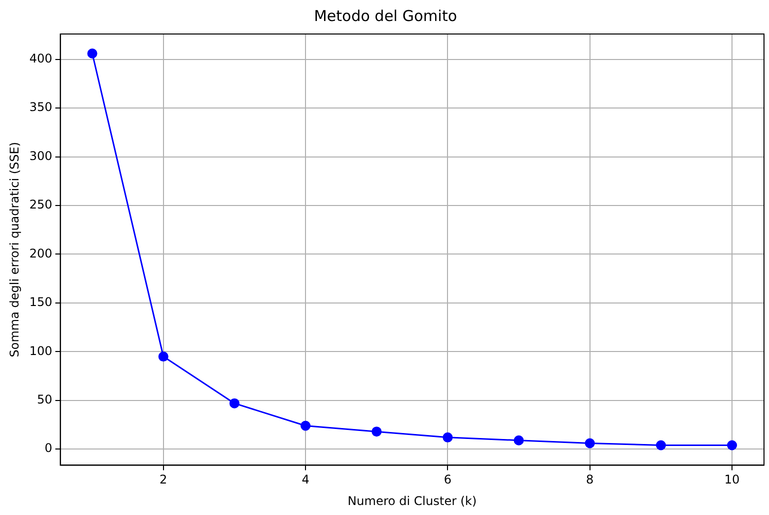 This screenshot has height=515, width=769. Describe the element at coordinates (44, 399) in the screenshot. I see `y-tick-label: 50` at that location.